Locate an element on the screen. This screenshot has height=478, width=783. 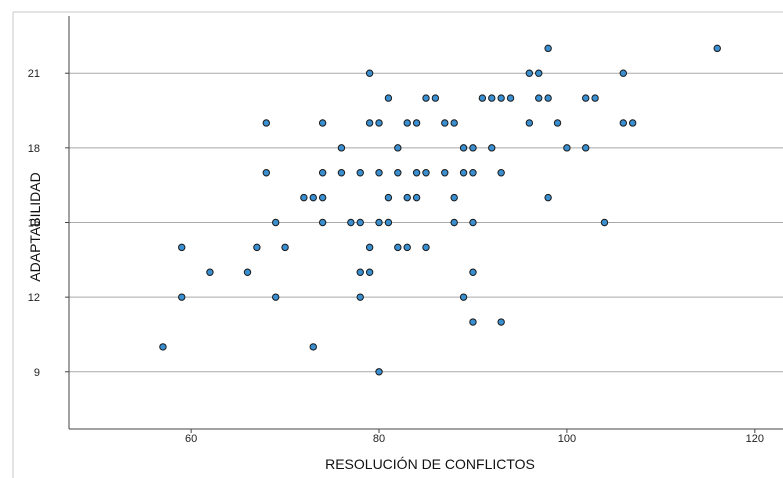
y-tick-label: 9 is located at coordinates (37, 373).